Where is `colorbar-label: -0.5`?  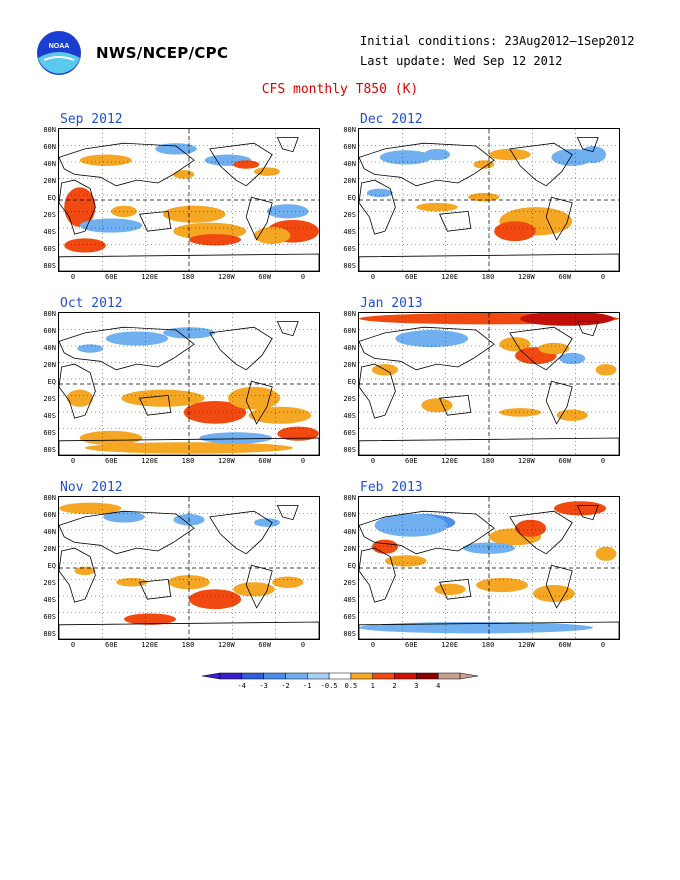
colorbar-label: -0.5 is located at coordinates (329, 686).